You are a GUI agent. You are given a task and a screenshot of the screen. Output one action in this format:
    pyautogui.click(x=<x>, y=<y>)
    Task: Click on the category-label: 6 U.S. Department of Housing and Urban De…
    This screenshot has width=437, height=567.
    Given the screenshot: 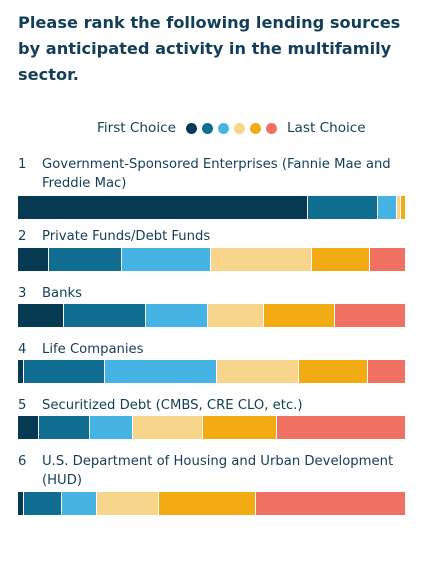 What is the action you would take?
    pyautogui.click(x=220, y=472)
    